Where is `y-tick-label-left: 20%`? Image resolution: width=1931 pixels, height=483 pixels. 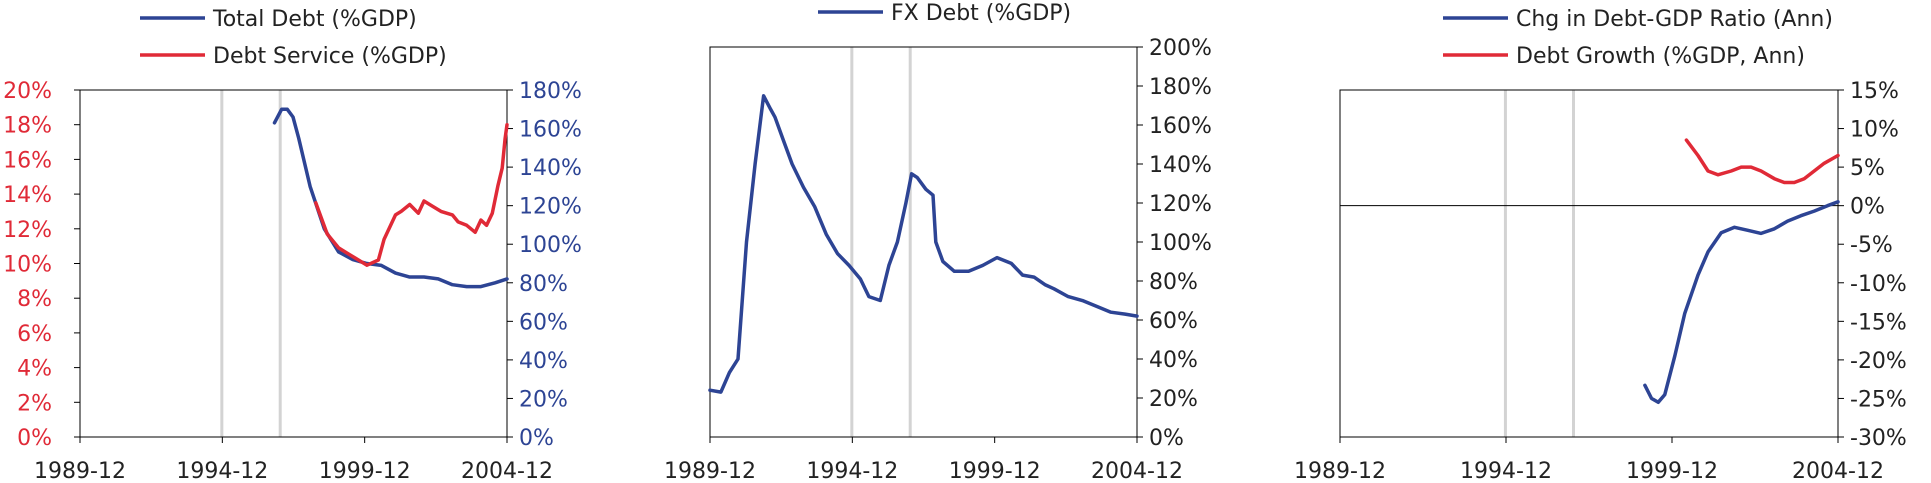 y-tick-label-left: 20% is located at coordinates (27, 91).